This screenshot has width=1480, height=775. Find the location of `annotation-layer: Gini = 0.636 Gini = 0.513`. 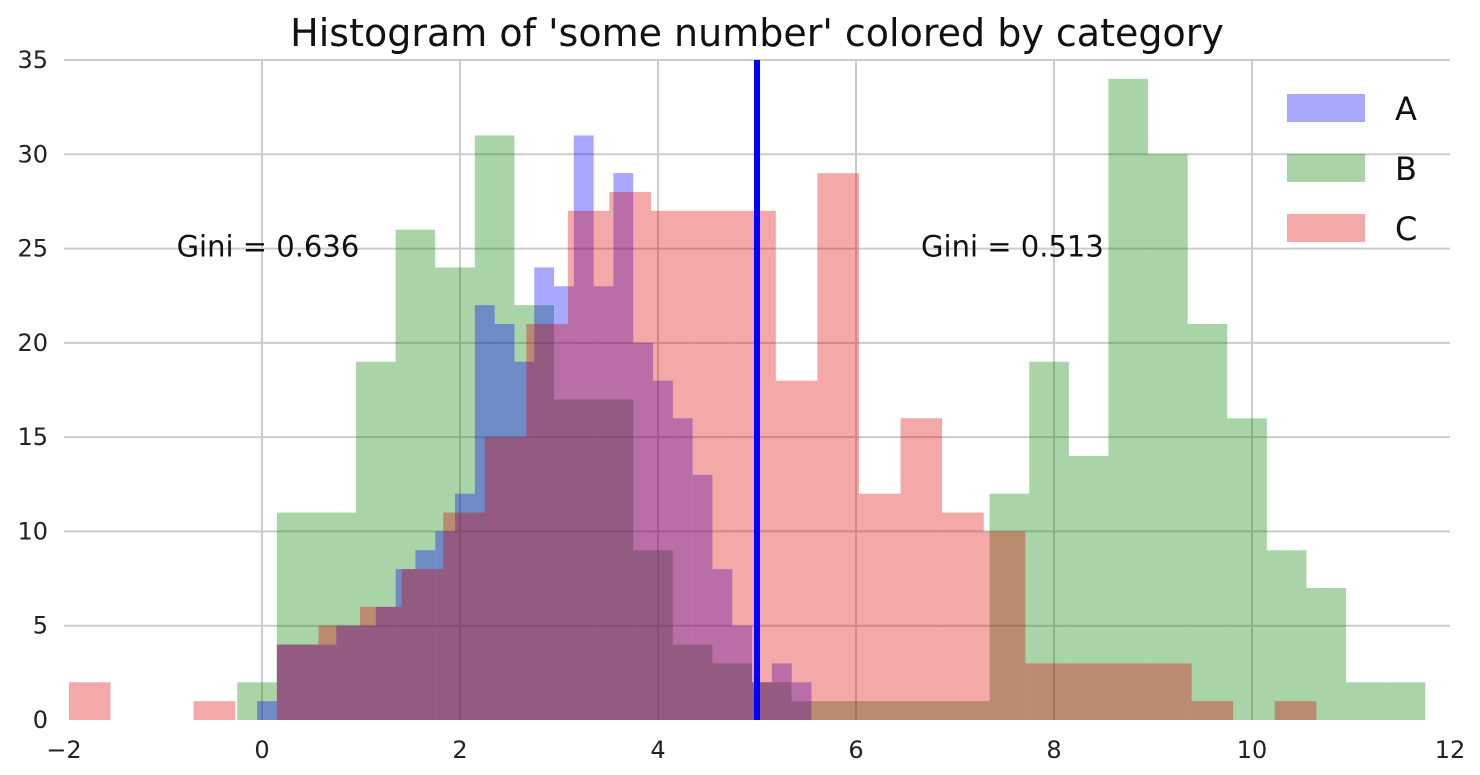

annotation-layer: Gini = 0.636 Gini = 0.513 is located at coordinates (640, 247).